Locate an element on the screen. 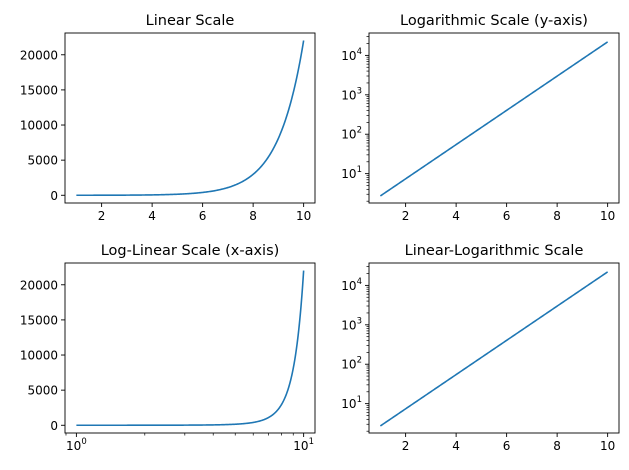 This screenshot has height=470, width=629. x-tick-label: 10¹ is located at coordinates (303, 445).